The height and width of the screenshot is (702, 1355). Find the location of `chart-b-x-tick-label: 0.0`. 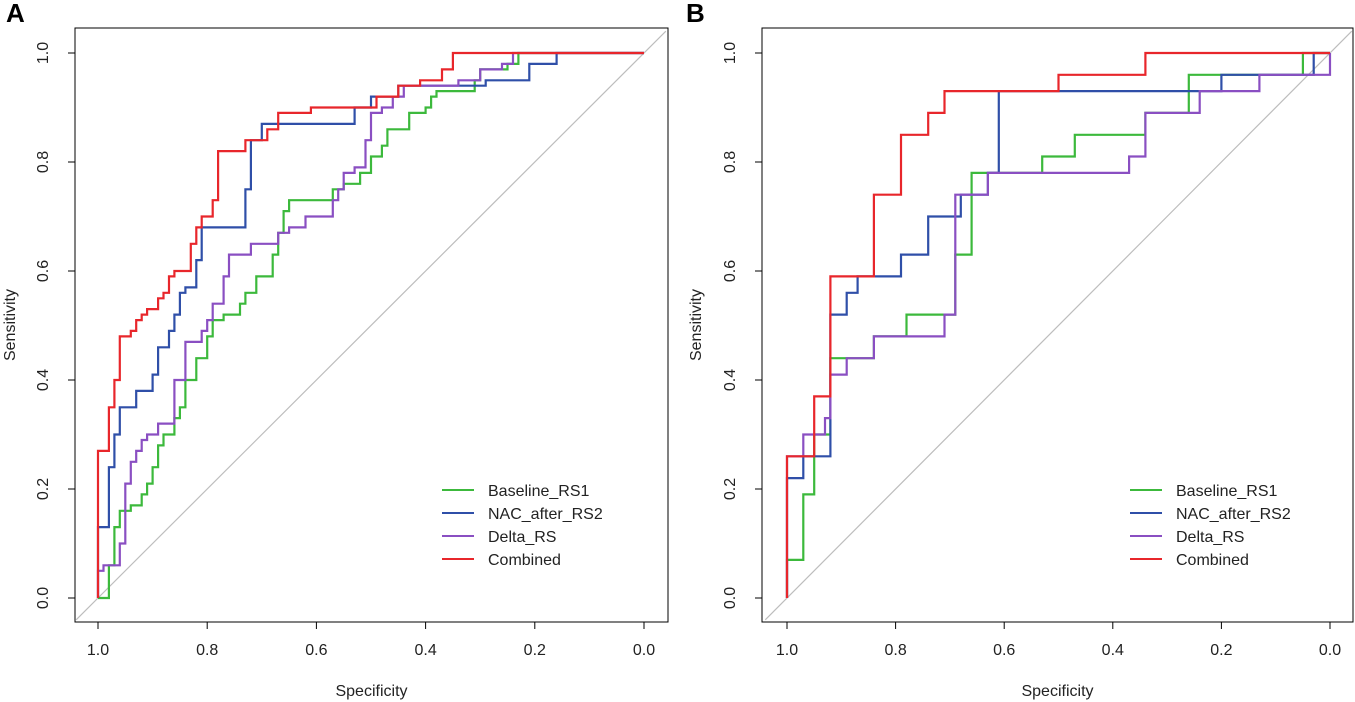

chart-b-x-tick-label: 0.0 is located at coordinates (1330, 650).